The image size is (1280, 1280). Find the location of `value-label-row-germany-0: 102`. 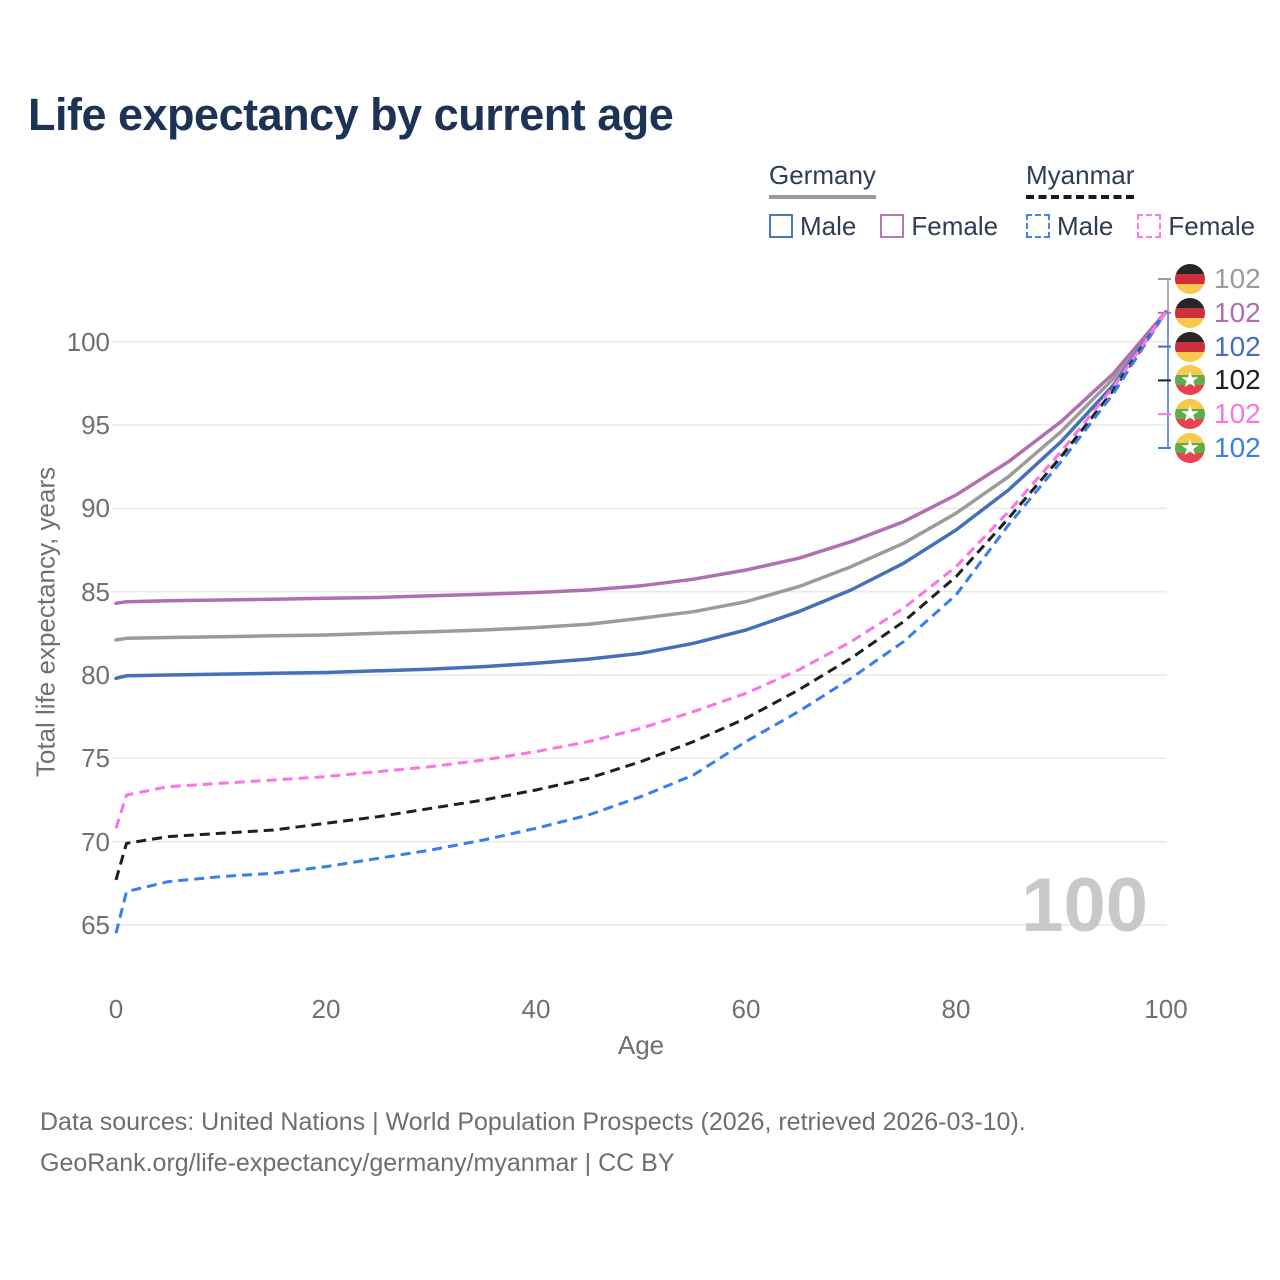

value-label-row-germany-0: 102 is located at coordinates (1218, 279).